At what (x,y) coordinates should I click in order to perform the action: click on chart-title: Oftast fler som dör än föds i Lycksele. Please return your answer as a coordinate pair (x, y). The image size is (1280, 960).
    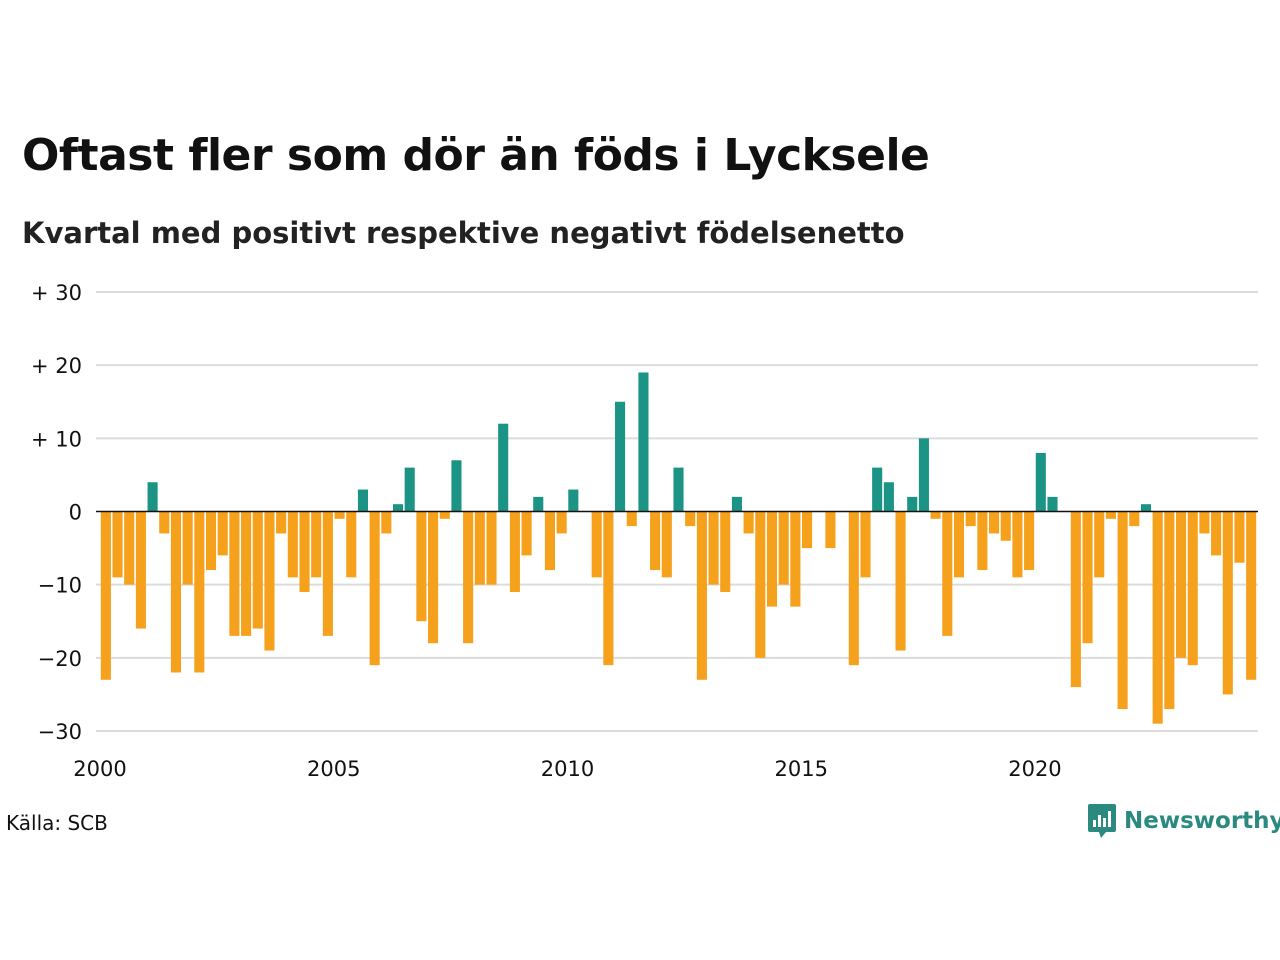
    Looking at the image, I should click on (476, 155).